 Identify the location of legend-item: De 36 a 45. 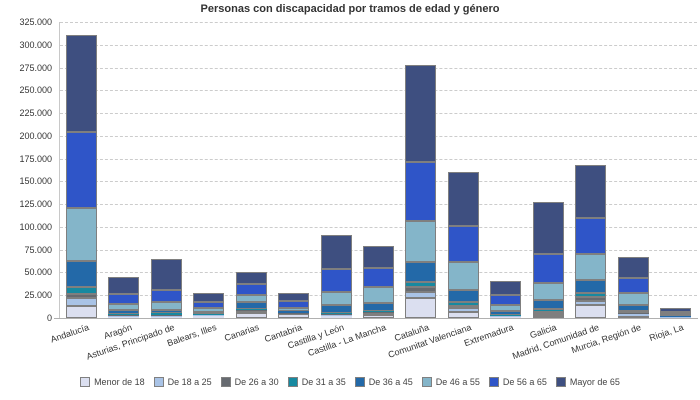
(383, 382).